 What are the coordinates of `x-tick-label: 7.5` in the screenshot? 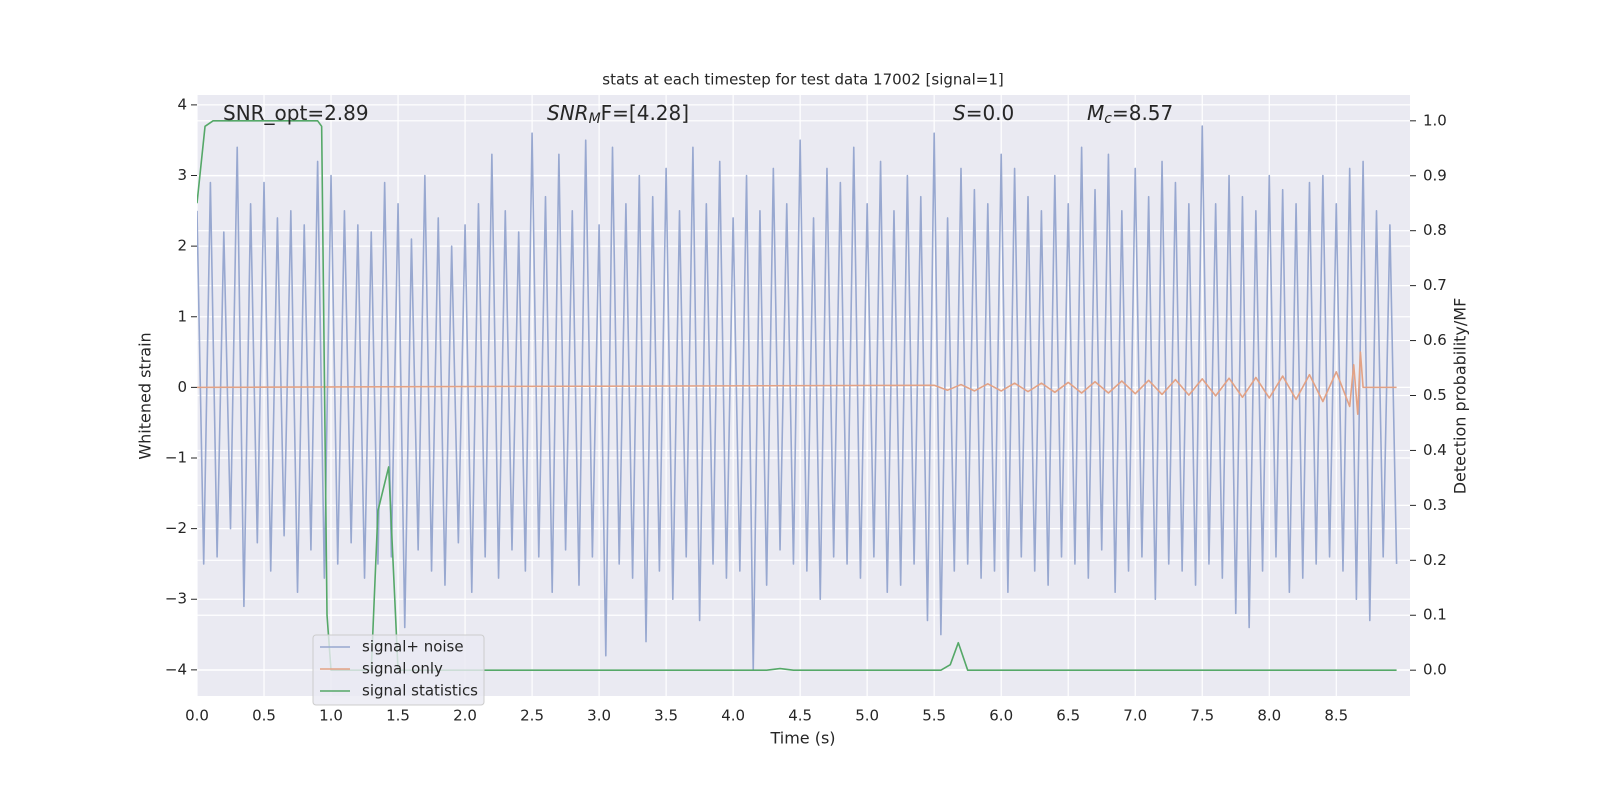 It's located at (1202, 716).